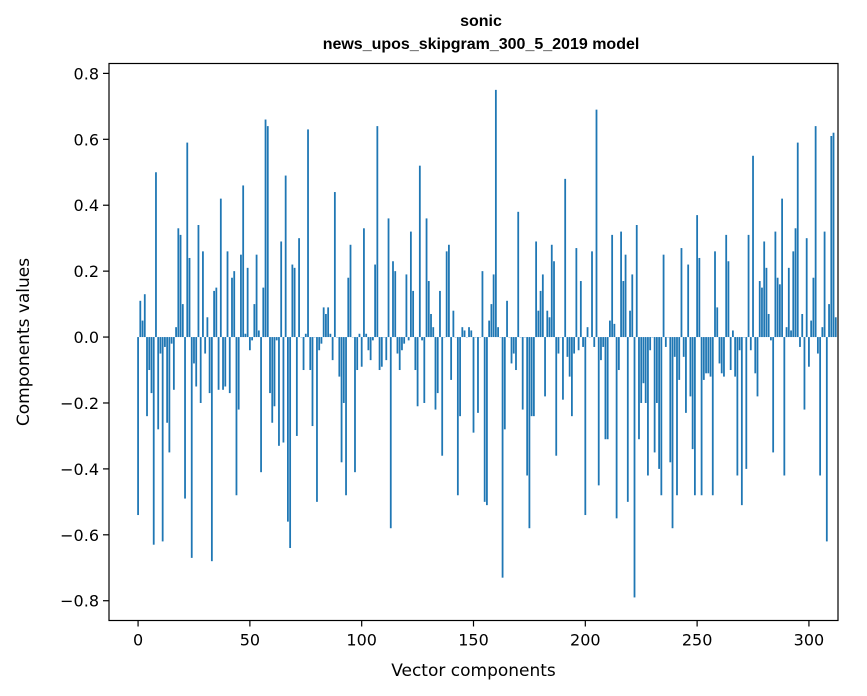 Image resolution: width=867 pixels, height=696 pixels. I want to click on y-tick-label: 0.2, so click(86, 271).